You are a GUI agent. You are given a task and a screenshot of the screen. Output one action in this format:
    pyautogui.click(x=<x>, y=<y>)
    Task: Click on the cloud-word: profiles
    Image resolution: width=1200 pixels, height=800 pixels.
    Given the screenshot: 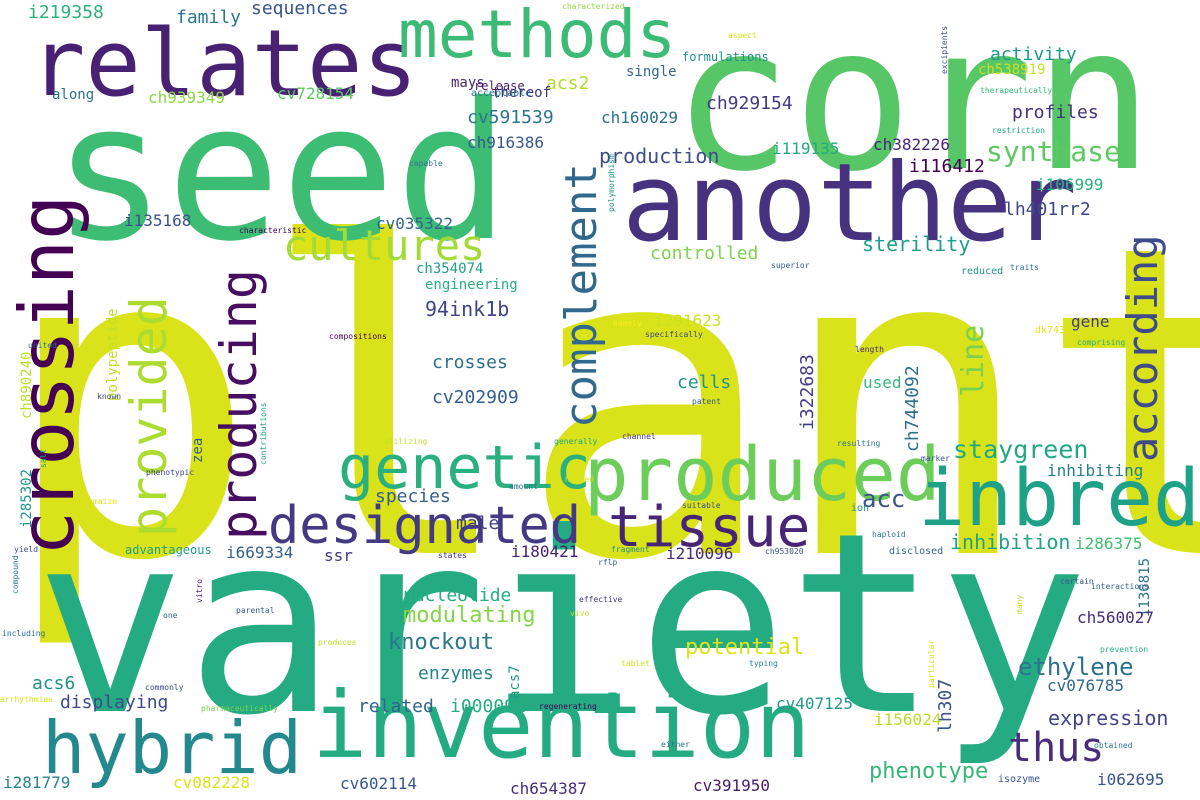 What is the action you would take?
    pyautogui.click(x=1055, y=112)
    